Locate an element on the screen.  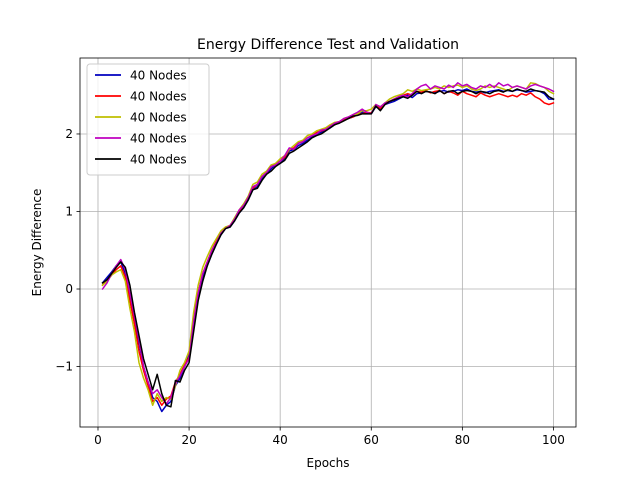
x-tick-label: 80 is located at coordinates (462, 440).